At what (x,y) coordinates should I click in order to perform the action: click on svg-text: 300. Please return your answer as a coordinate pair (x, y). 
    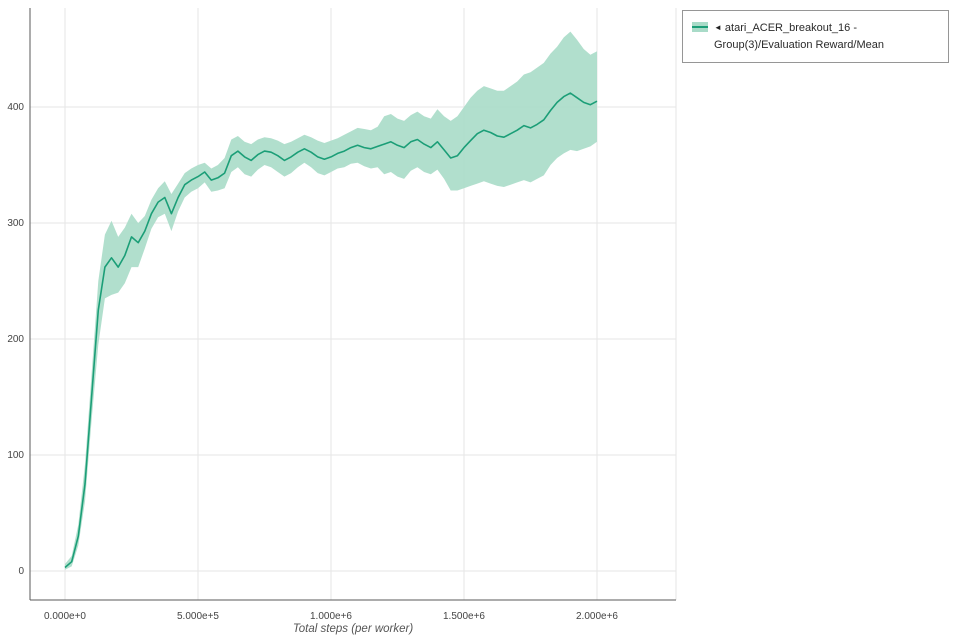
    Looking at the image, I should click on (15, 223).